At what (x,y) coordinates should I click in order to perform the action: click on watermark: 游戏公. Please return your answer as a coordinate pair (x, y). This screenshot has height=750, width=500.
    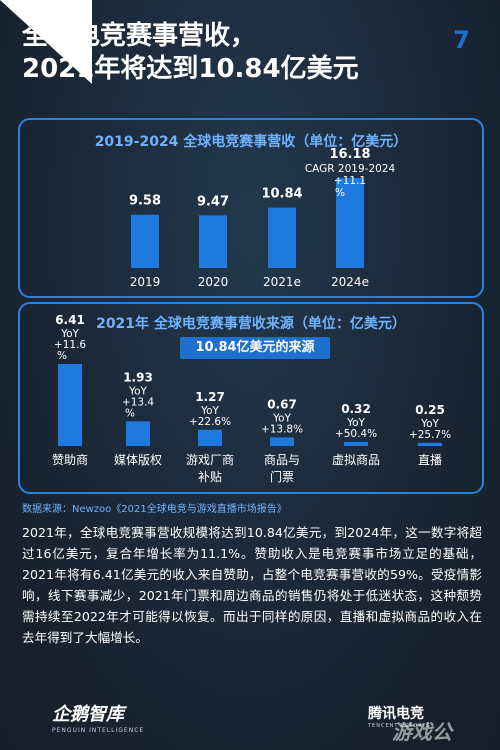
    Looking at the image, I should click on (422, 732).